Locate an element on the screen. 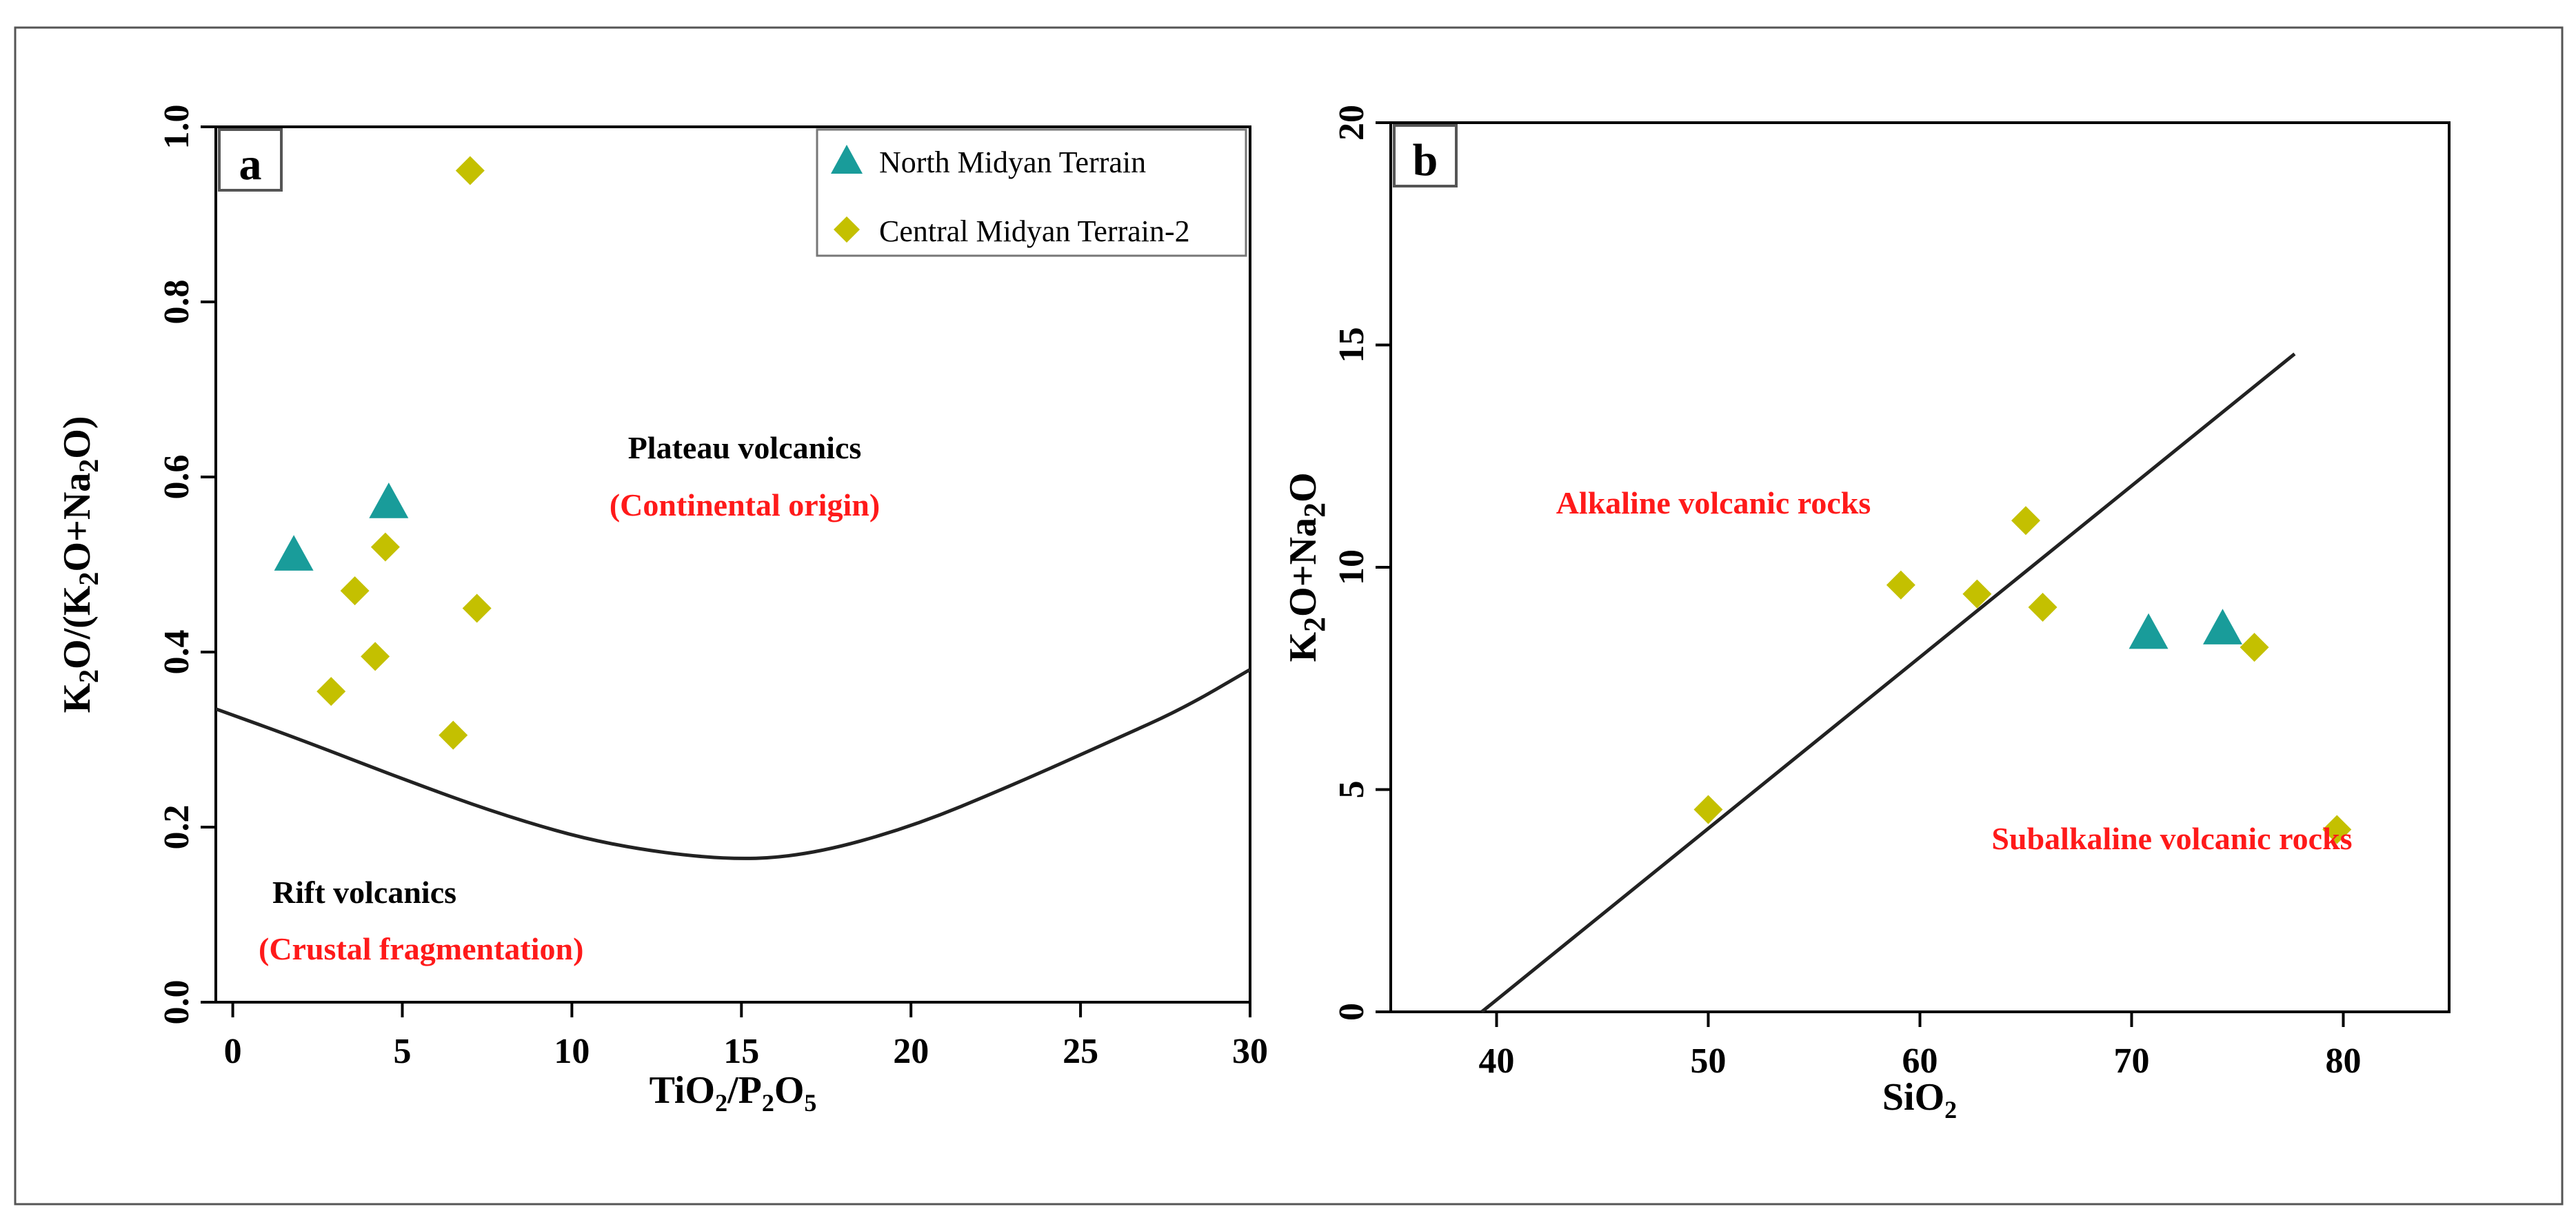 The height and width of the screenshot is (1220, 2576). panel-a-letter-box is located at coordinates (250, 160).